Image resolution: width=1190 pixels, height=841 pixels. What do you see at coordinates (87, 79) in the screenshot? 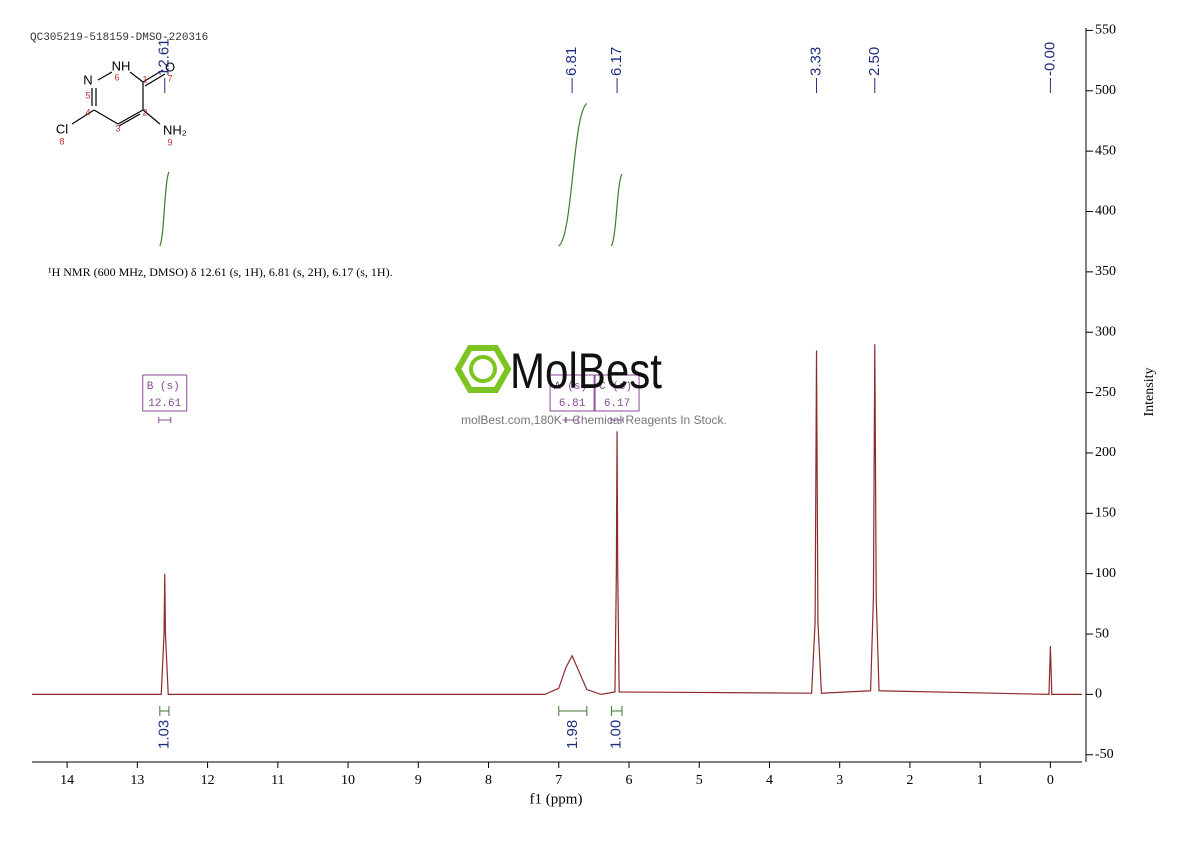
I see `atom: N` at bounding box center [87, 79].